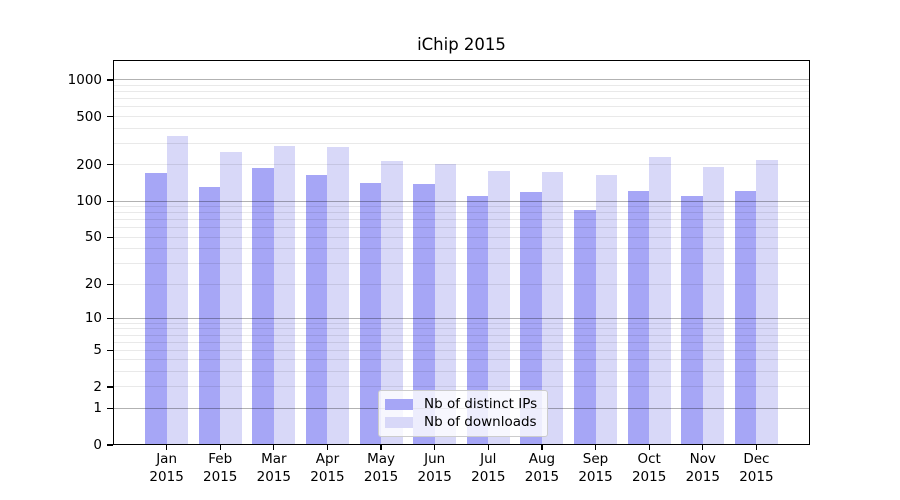 Image resolution: width=900 pixels, height=500 pixels. Describe the element at coordinates (263, 306) in the screenshot. I see `bar-distinct-ips-mar` at that location.